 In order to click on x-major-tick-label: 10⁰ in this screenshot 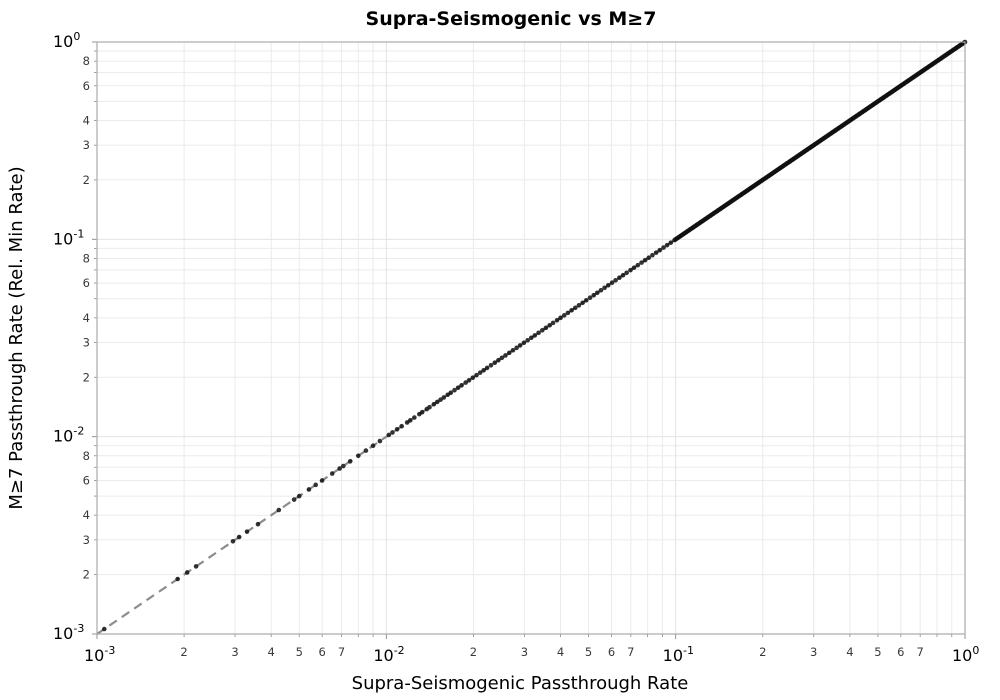, I will do `click(965, 654)`.